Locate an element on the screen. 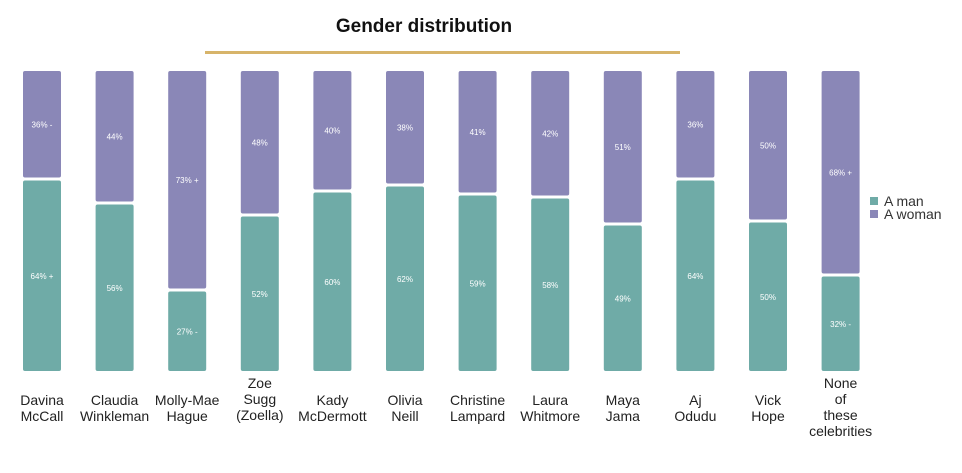 This screenshot has width=962, height=473. data-label-woman: 36% - is located at coordinates (42, 124).